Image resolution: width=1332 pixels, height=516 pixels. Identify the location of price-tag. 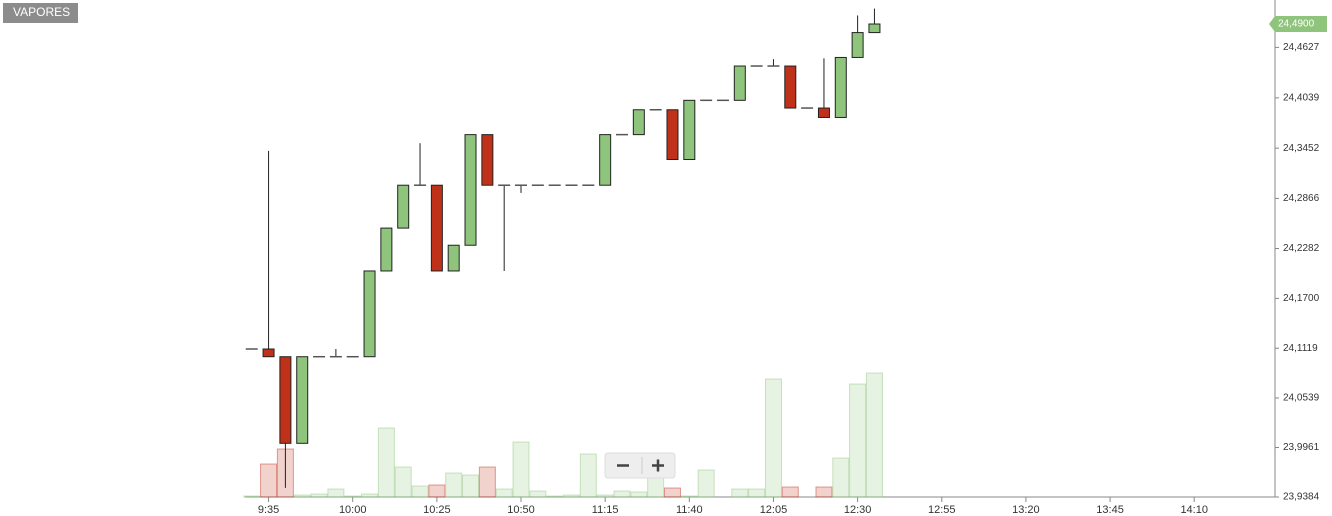
(1298, 24).